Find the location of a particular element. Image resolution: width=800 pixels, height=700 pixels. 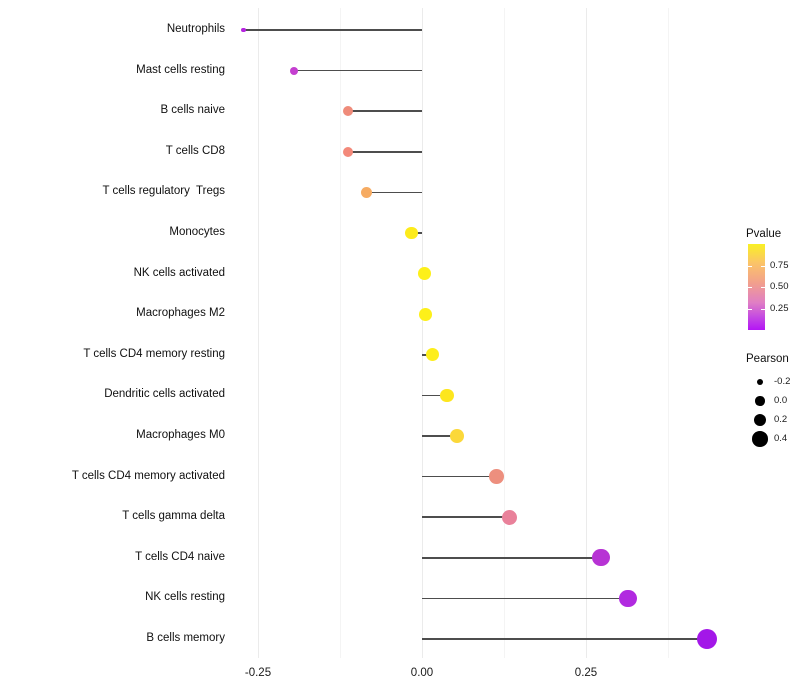

size-legend-label-0: -0.2 is located at coordinates (782, 381).